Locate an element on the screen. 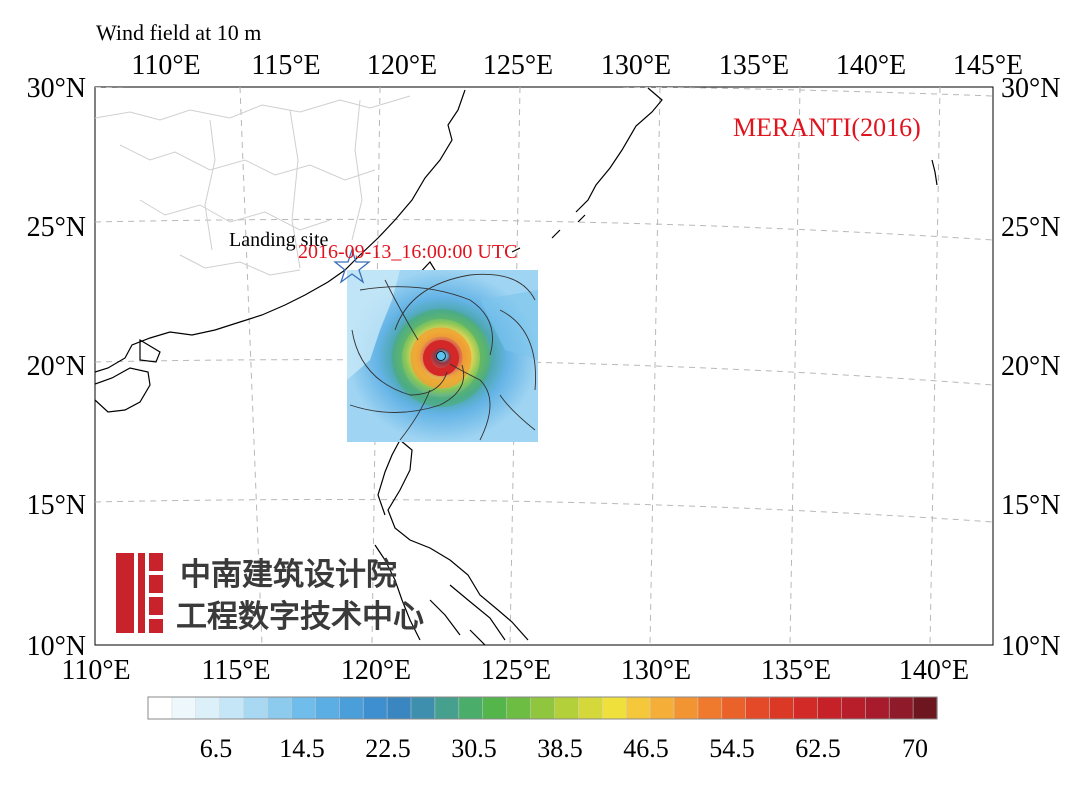 The height and width of the screenshot is (786, 1080). left-lat-axis: 30°N 25°N 20°N 15°N 10°N is located at coordinates (56, 367).